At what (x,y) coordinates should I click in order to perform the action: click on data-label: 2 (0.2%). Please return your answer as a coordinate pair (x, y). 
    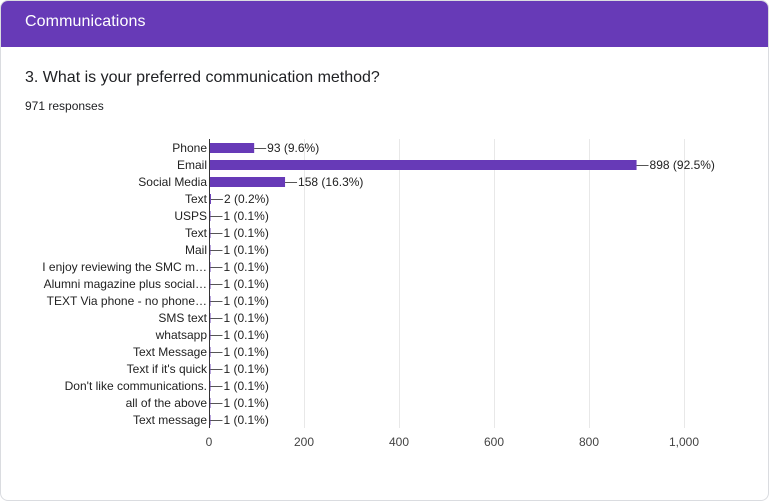
    Looking at the image, I should click on (246, 199).